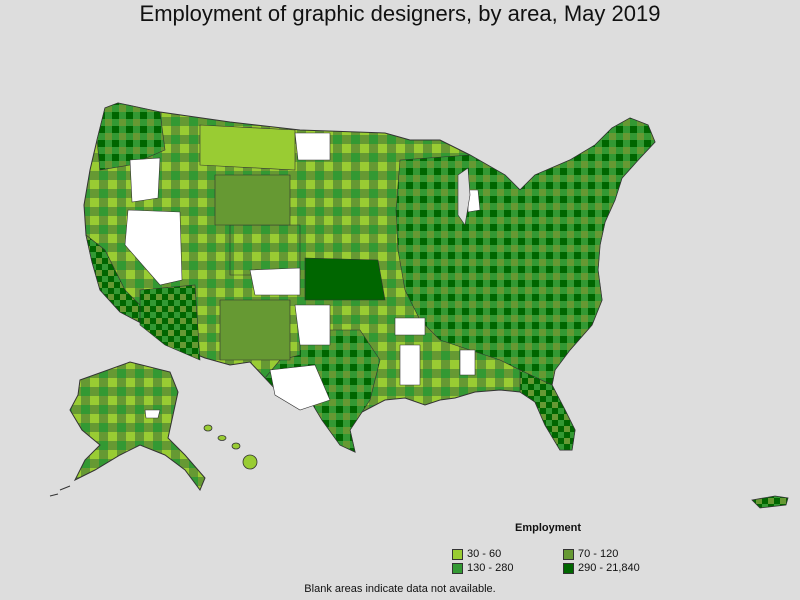 The image size is (800, 600). I want to click on new-mexico-region, so click(255, 330).